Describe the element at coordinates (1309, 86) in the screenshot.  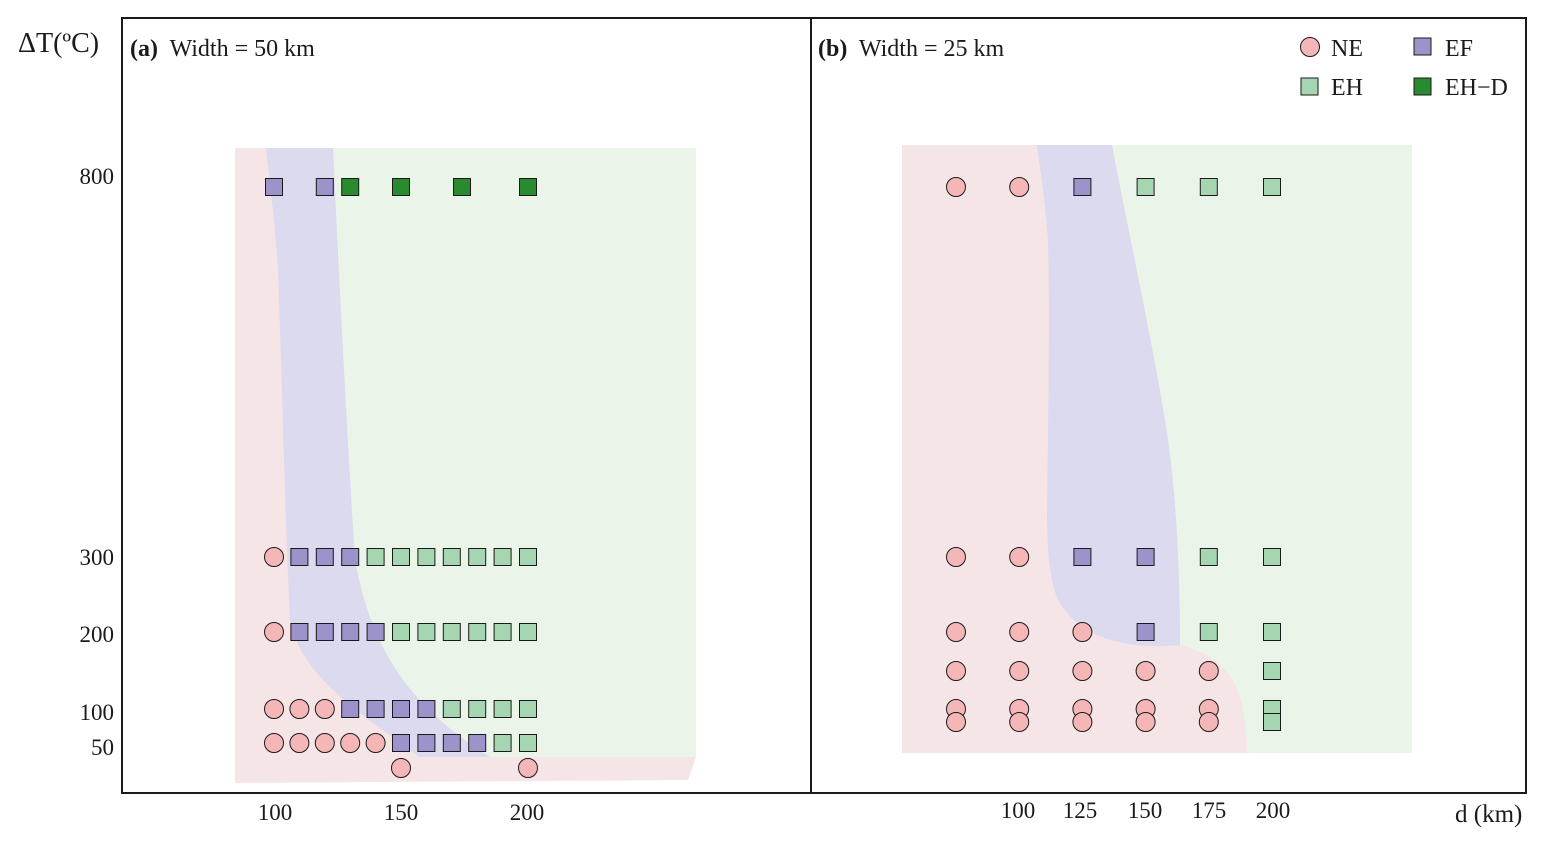
I see `legend-marker-eh` at that location.